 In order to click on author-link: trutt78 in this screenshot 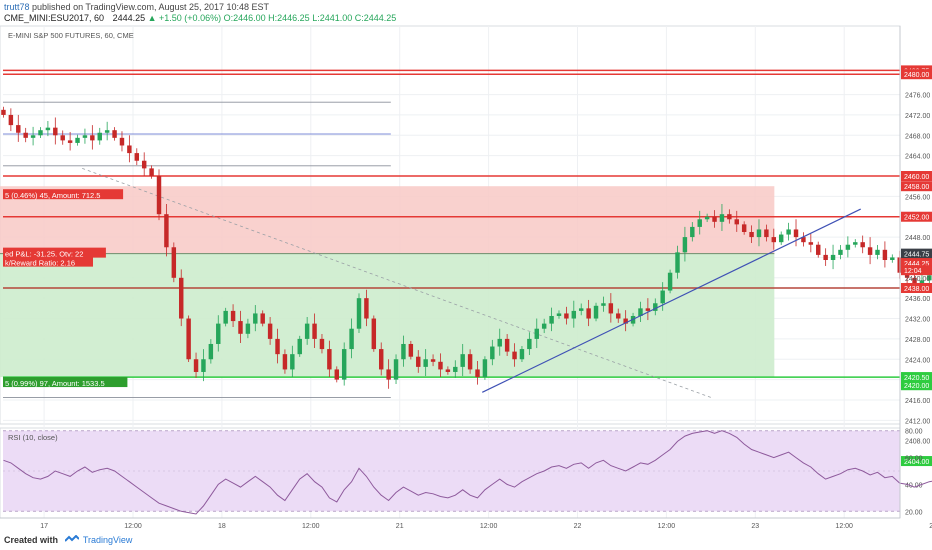, I will do `click(17, 7)`.